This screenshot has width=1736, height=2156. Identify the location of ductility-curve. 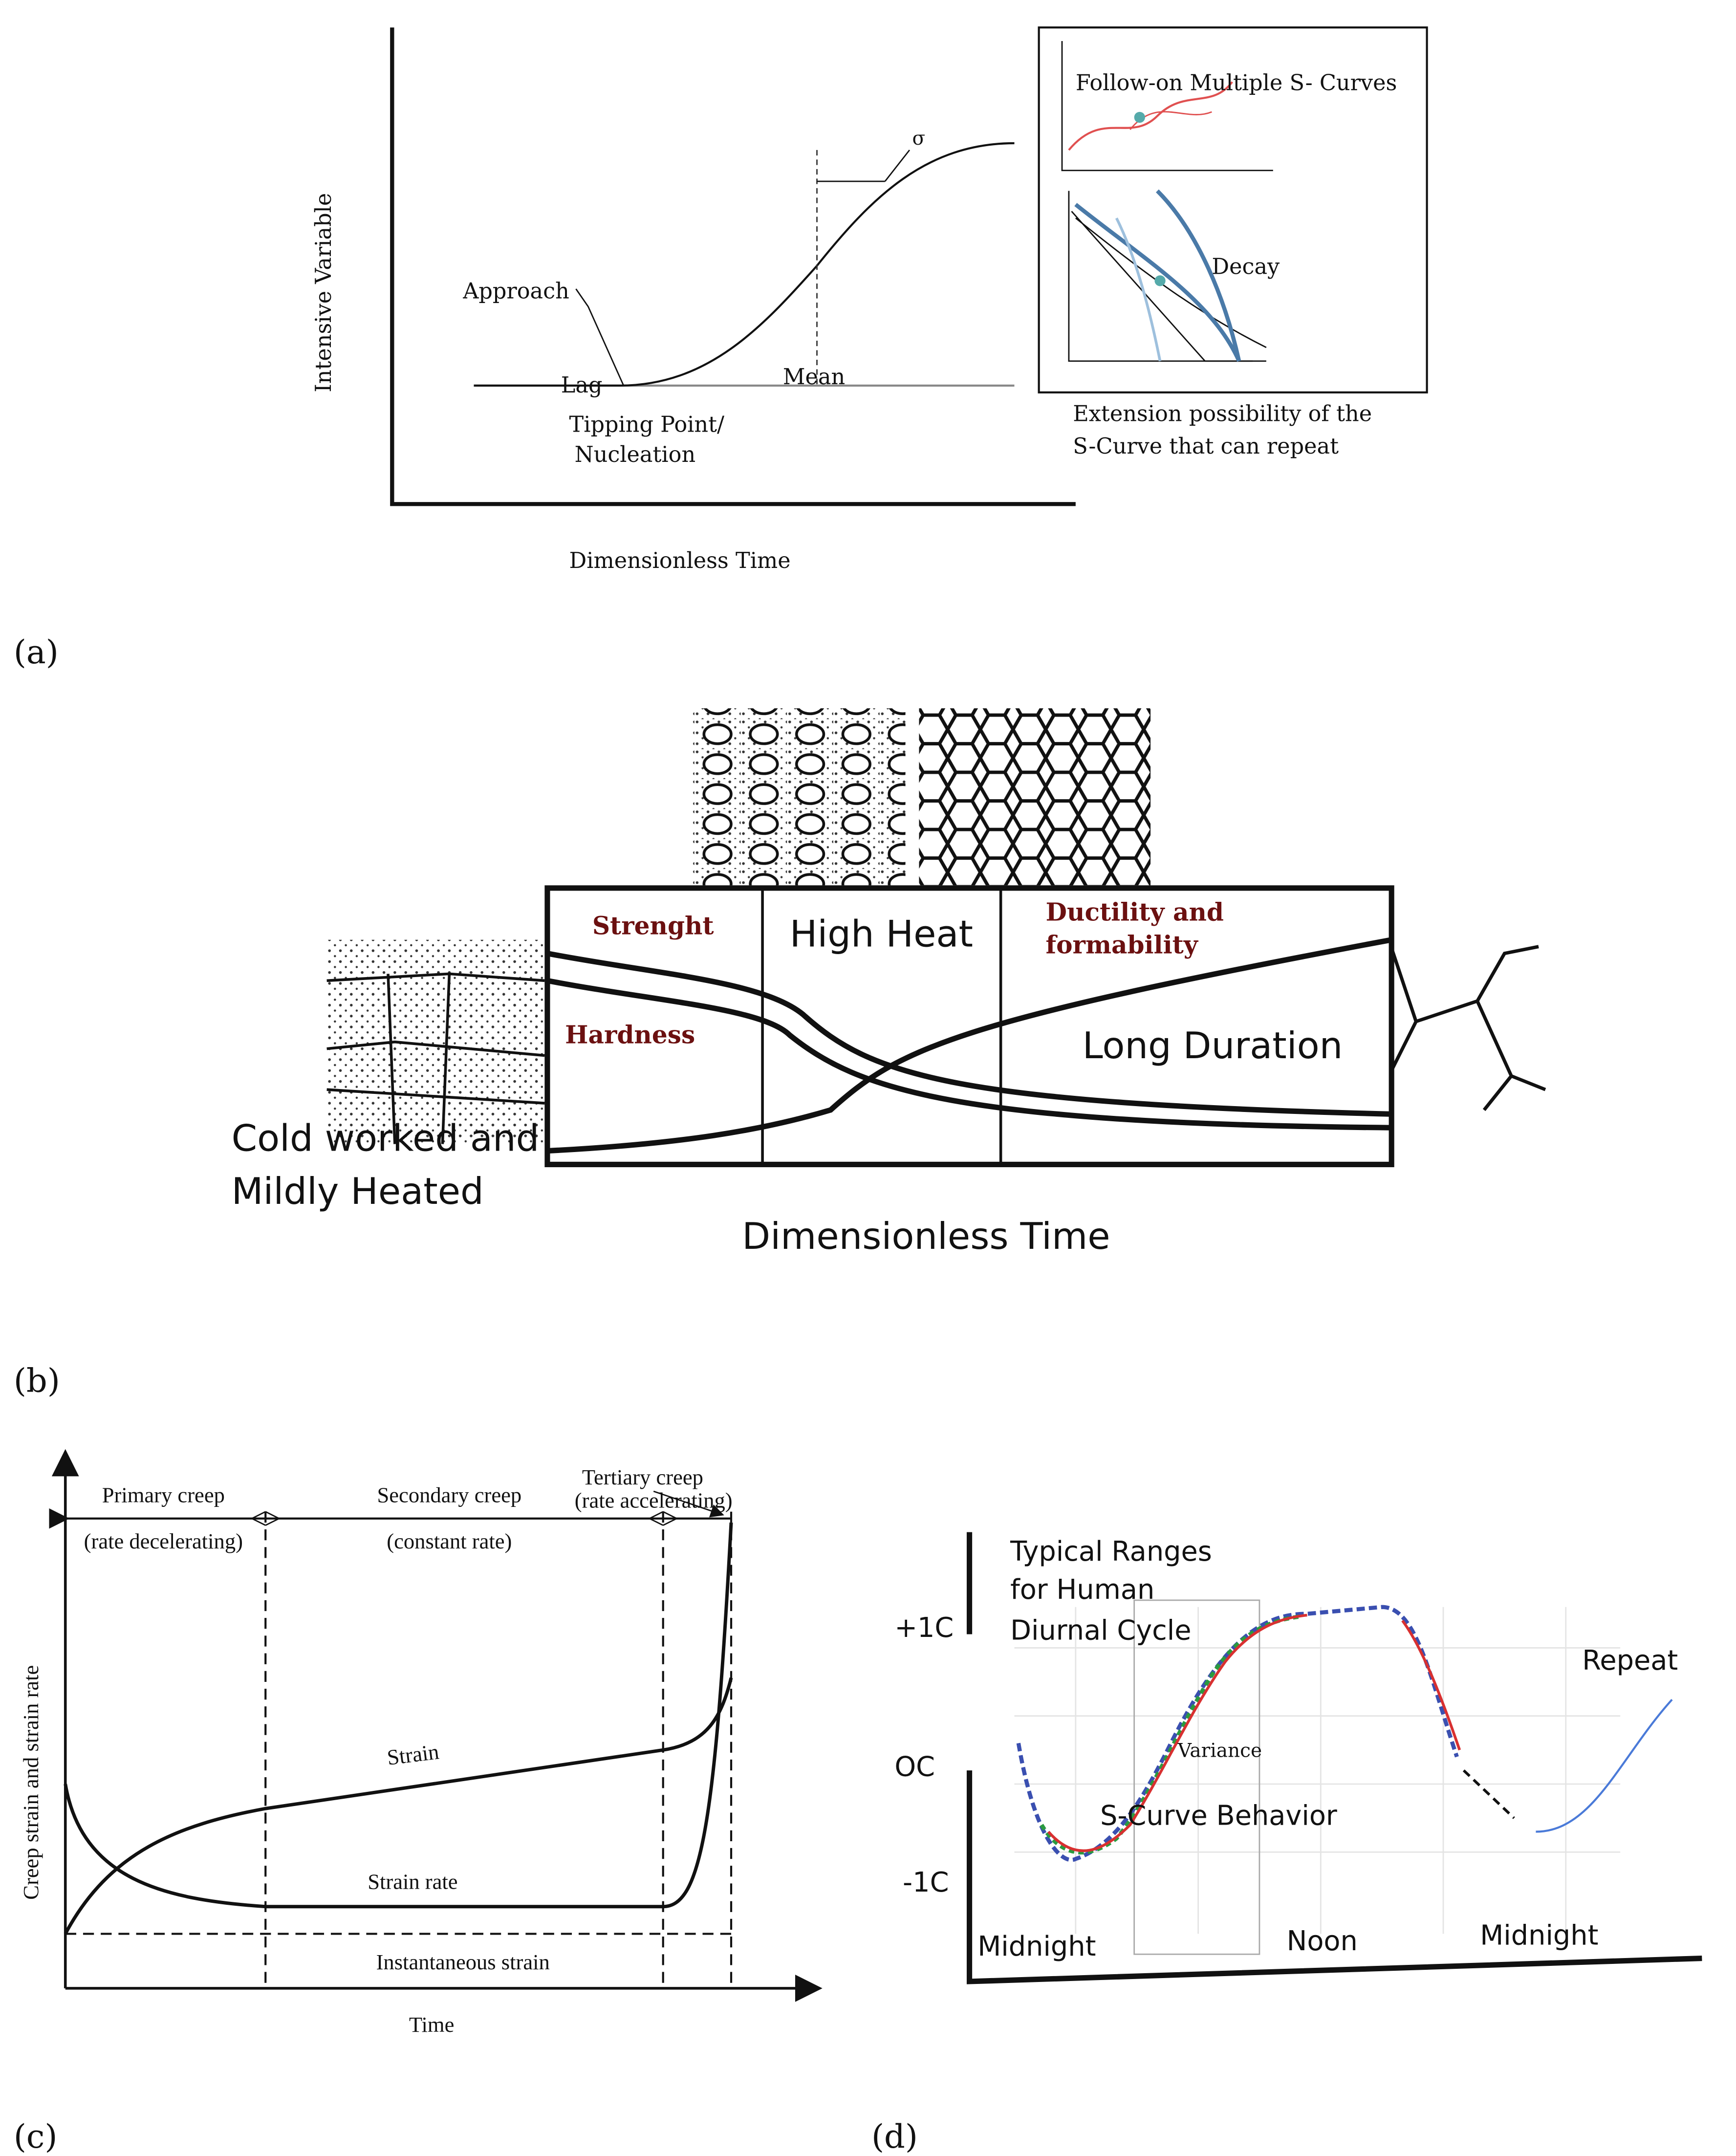
(969, 1045).